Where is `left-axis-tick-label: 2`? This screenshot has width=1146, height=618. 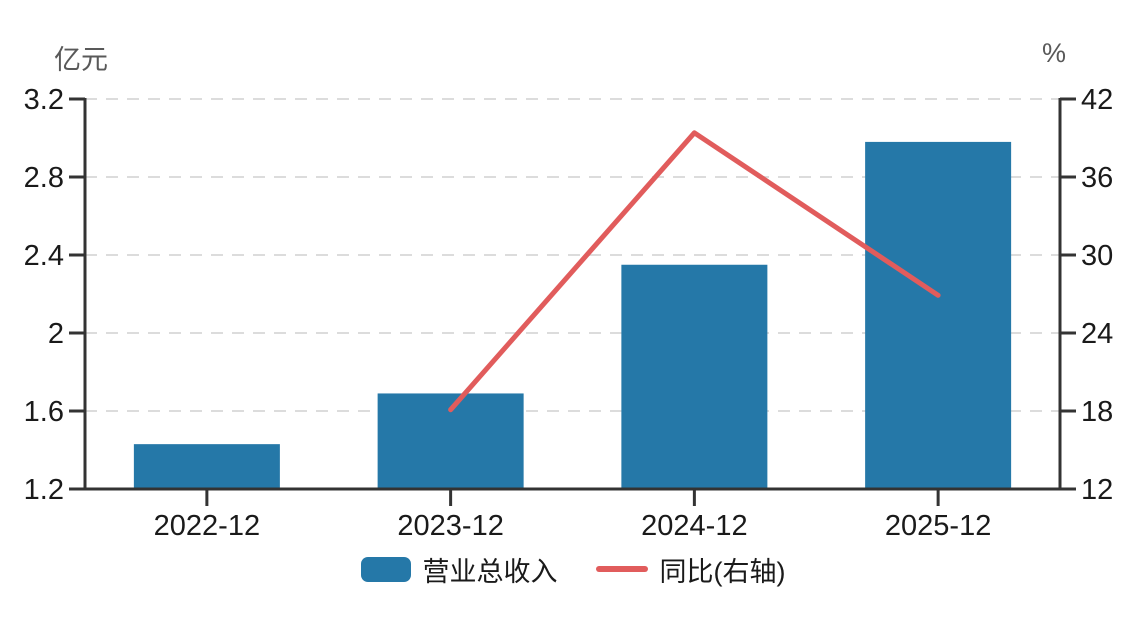 left-axis-tick-label: 2 is located at coordinates (56, 334).